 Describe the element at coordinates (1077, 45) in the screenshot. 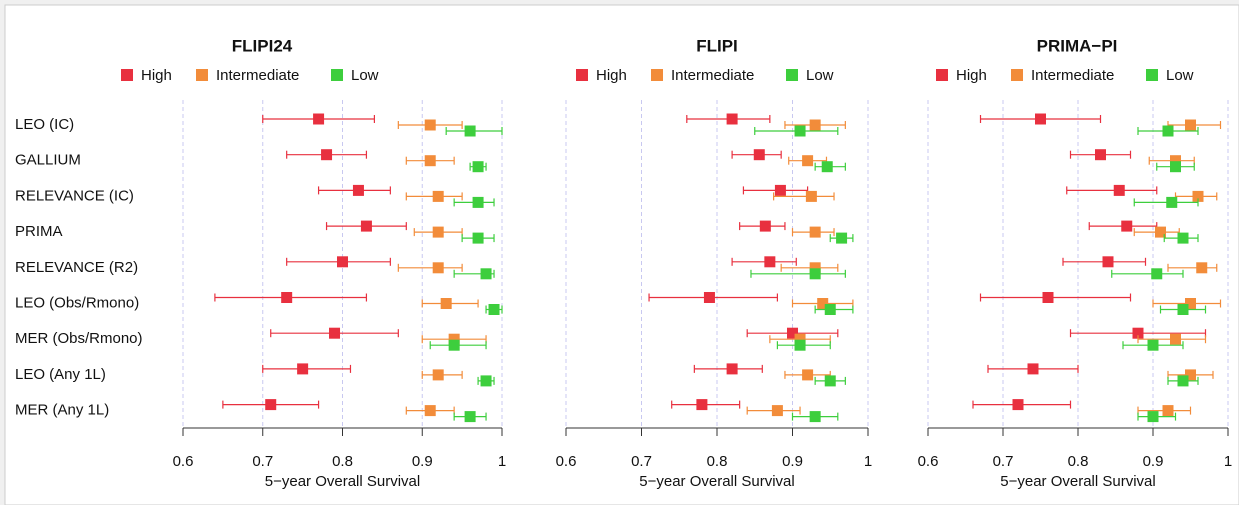

I see `chart-title: PRIMA−PI` at that location.